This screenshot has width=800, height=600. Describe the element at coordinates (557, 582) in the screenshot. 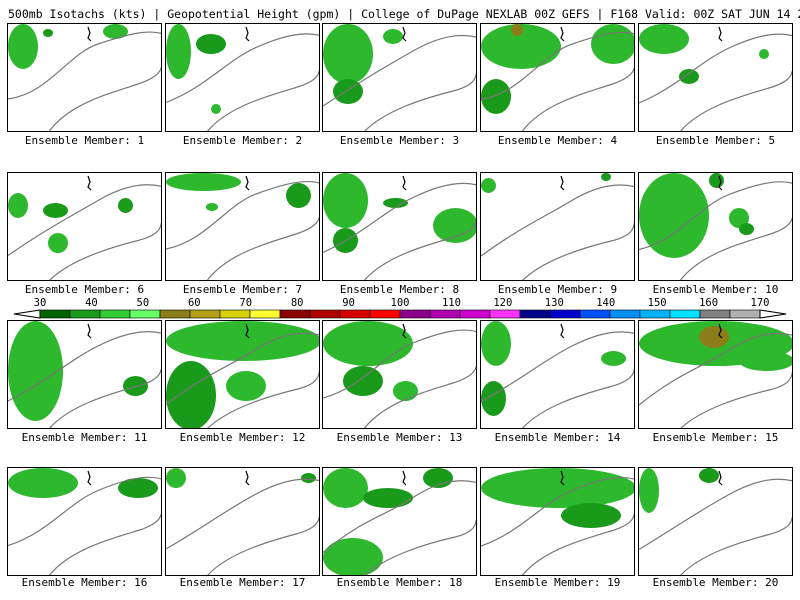

I see `ensemble-member-label: Ensemble Member: 19` at that location.